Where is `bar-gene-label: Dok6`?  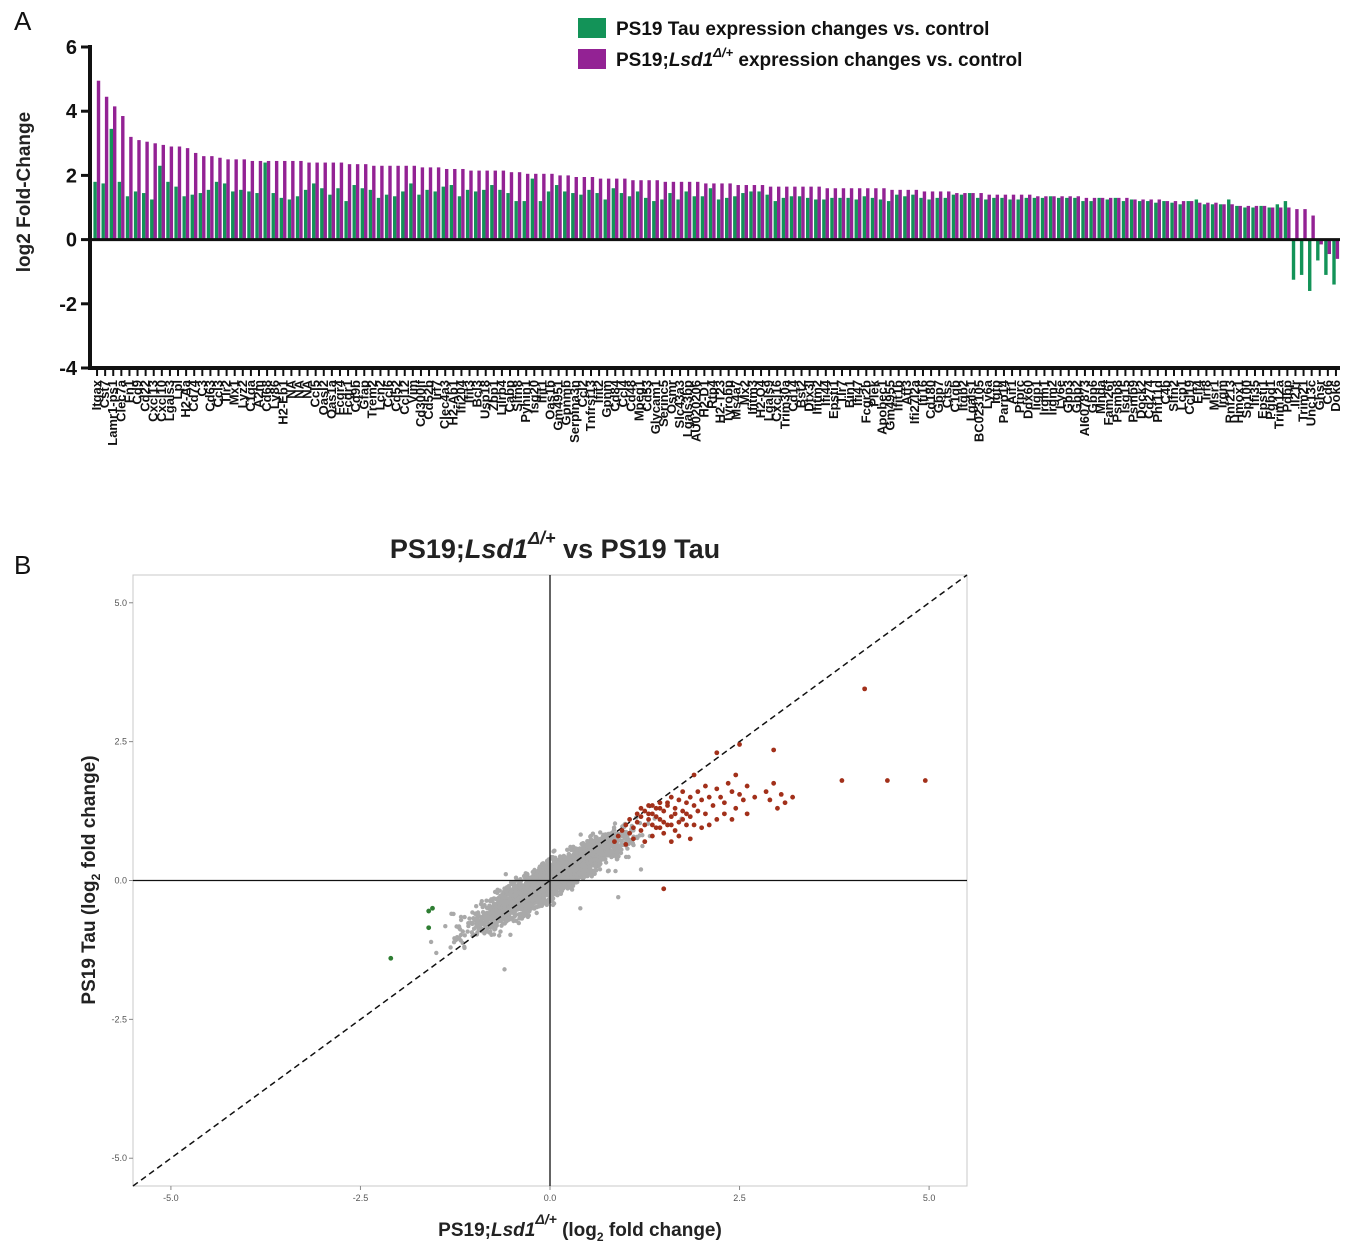
bar-gene-label: Dok6 is located at coordinates (1335, 396).